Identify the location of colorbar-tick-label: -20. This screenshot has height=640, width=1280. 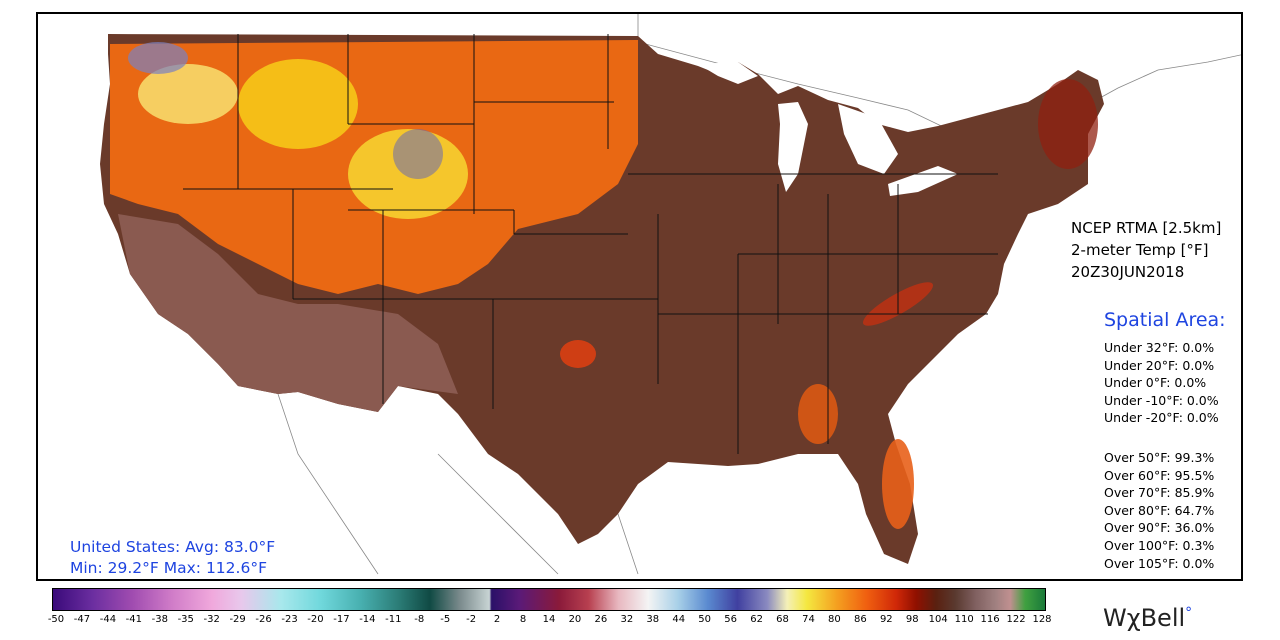
(315, 619).